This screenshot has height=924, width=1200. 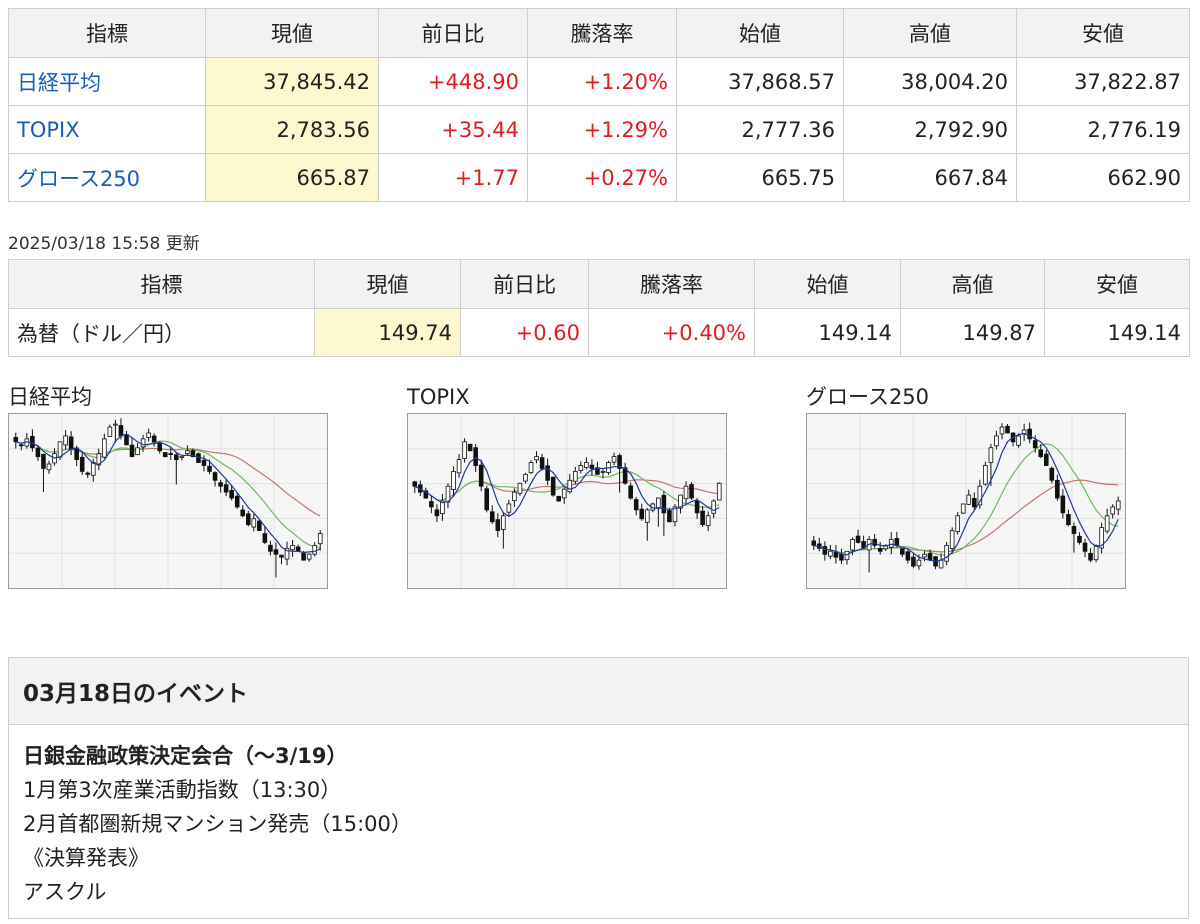 I want to click on high-value: 2,792.90, so click(x=930, y=129).